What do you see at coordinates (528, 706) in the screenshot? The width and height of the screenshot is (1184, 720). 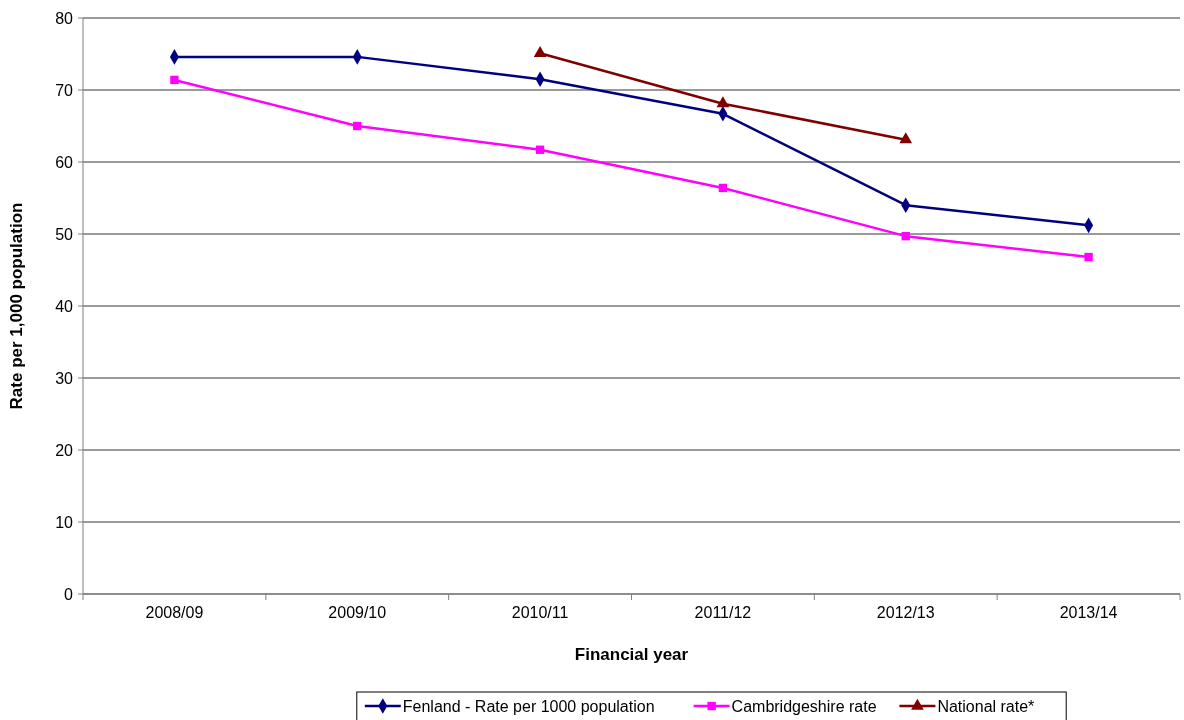 I see `legend-label: Fenland - Rate per 1000 population` at bounding box center [528, 706].